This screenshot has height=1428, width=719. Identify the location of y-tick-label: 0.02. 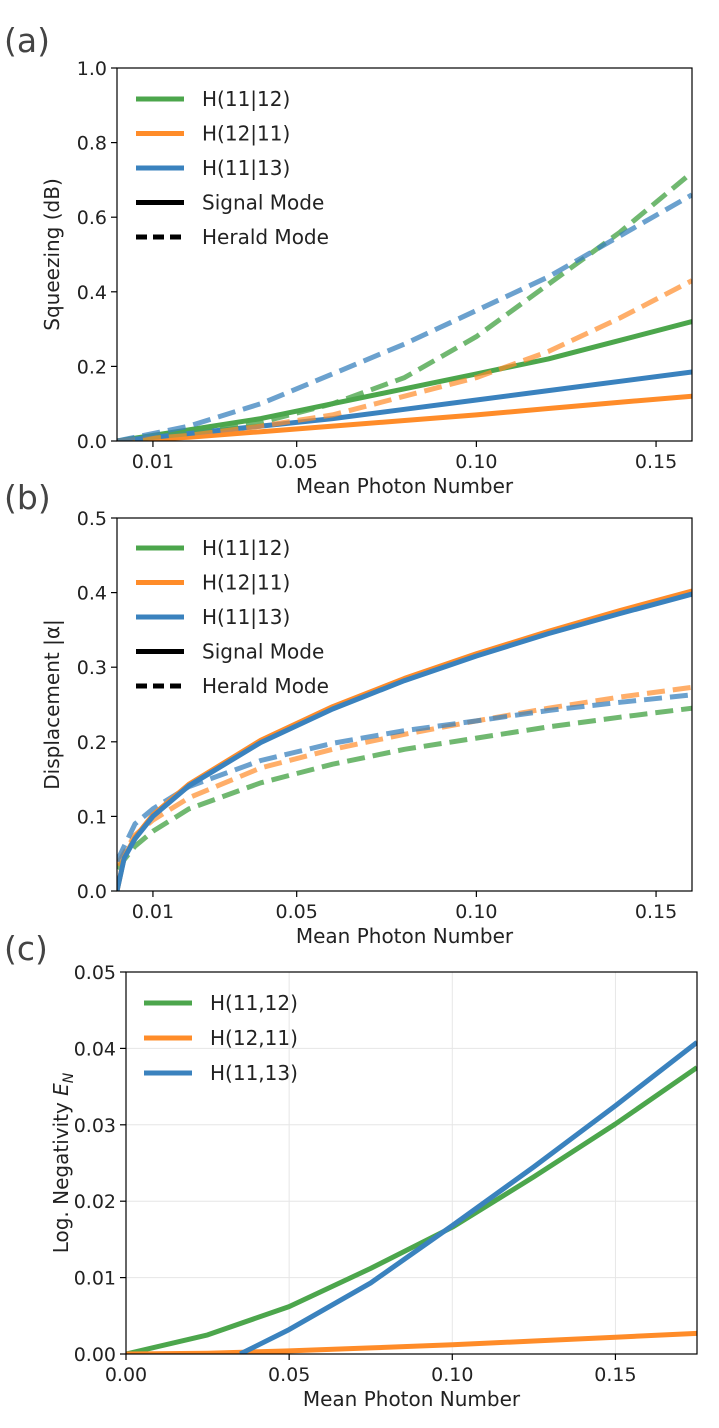
(95, 1202).